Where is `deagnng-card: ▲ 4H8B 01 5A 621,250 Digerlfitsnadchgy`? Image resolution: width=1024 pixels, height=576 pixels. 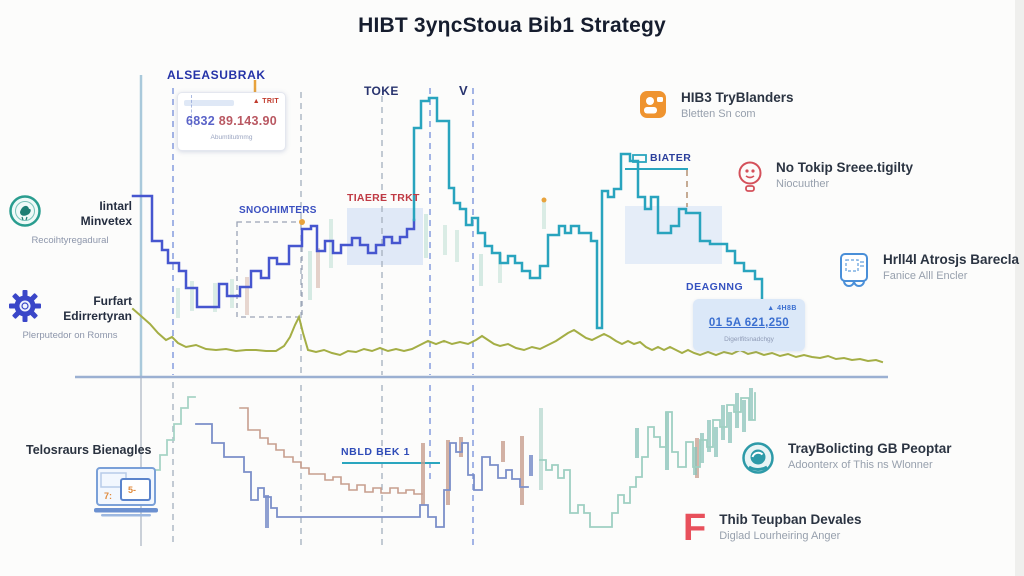
deagnng-card: ▲ 4H8B 01 5A 621,250 Digerlfitsnadchgy is located at coordinates (749, 325).